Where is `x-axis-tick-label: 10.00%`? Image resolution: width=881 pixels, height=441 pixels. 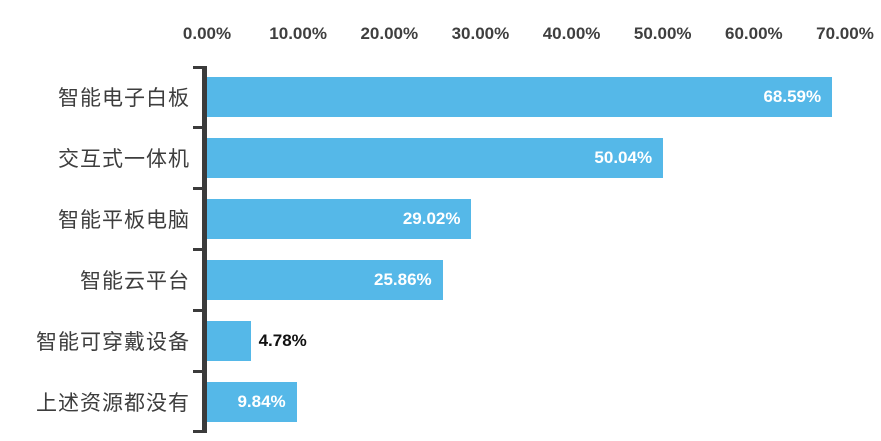
x-axis-tick-label: 10.00% is located at coordinates (298, 33).